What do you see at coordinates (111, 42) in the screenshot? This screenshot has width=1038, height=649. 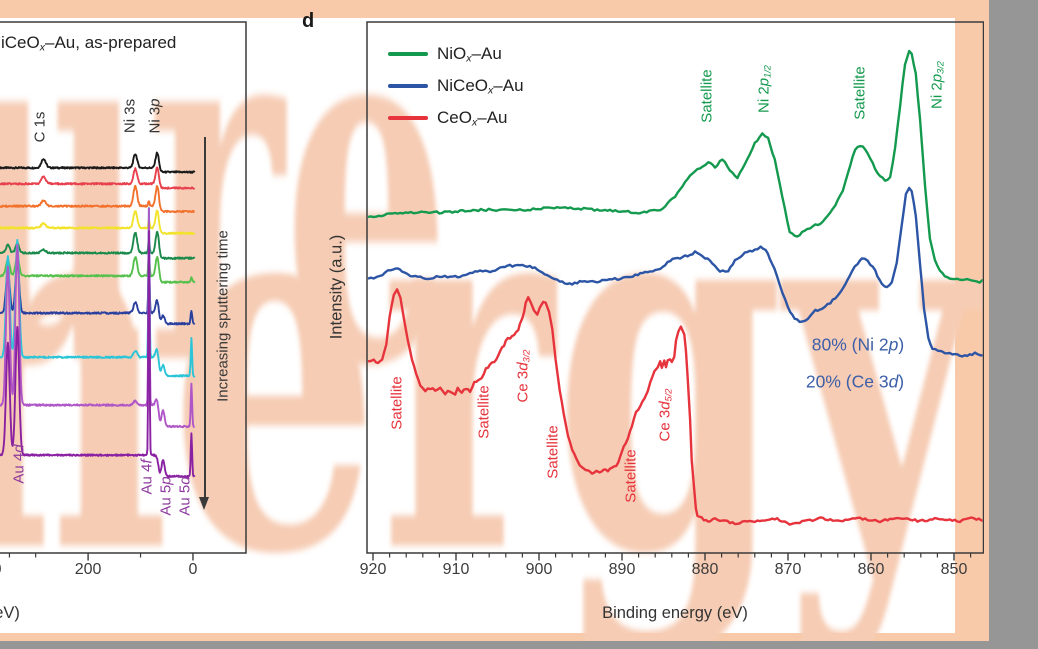 I see `text-segment: –Au, as-prepared` at bounding box center [111, 42].